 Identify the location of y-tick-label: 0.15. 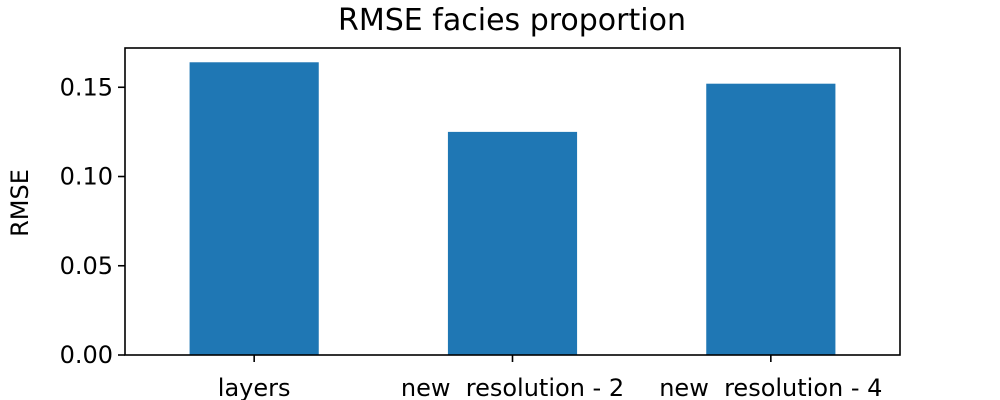
(86, 87).